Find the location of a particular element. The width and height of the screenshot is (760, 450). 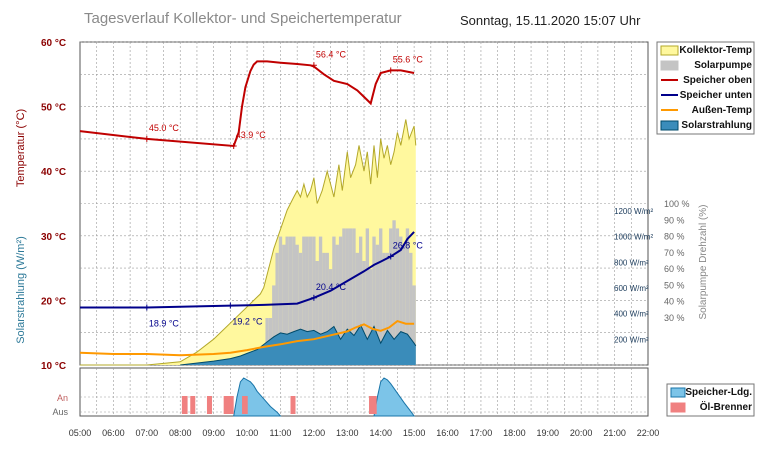

x-tick-label: 20:00 is located at coordinates (581, 433).